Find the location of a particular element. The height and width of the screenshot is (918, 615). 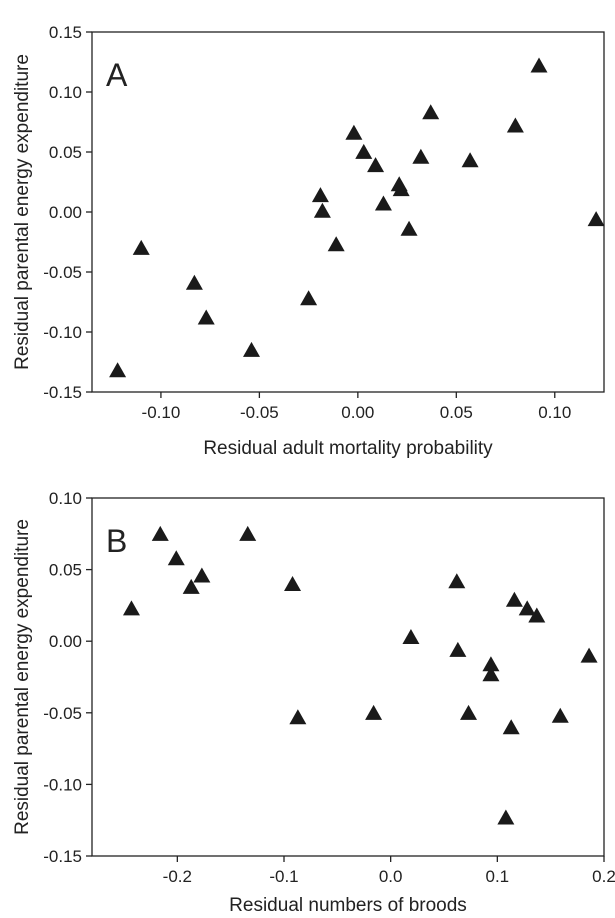

x-tick-label: -0.1 is located at coordinates (283, 876).